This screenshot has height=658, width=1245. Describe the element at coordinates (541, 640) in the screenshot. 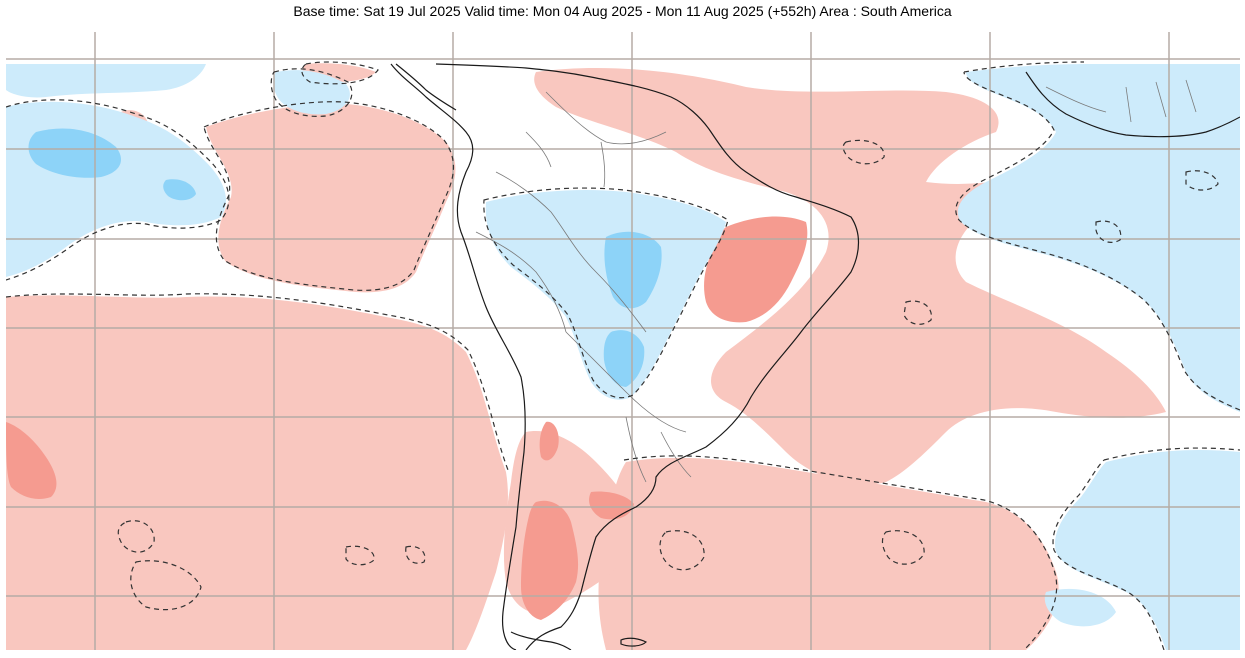

I see `tierra-del-fuego-coastline` at that location.